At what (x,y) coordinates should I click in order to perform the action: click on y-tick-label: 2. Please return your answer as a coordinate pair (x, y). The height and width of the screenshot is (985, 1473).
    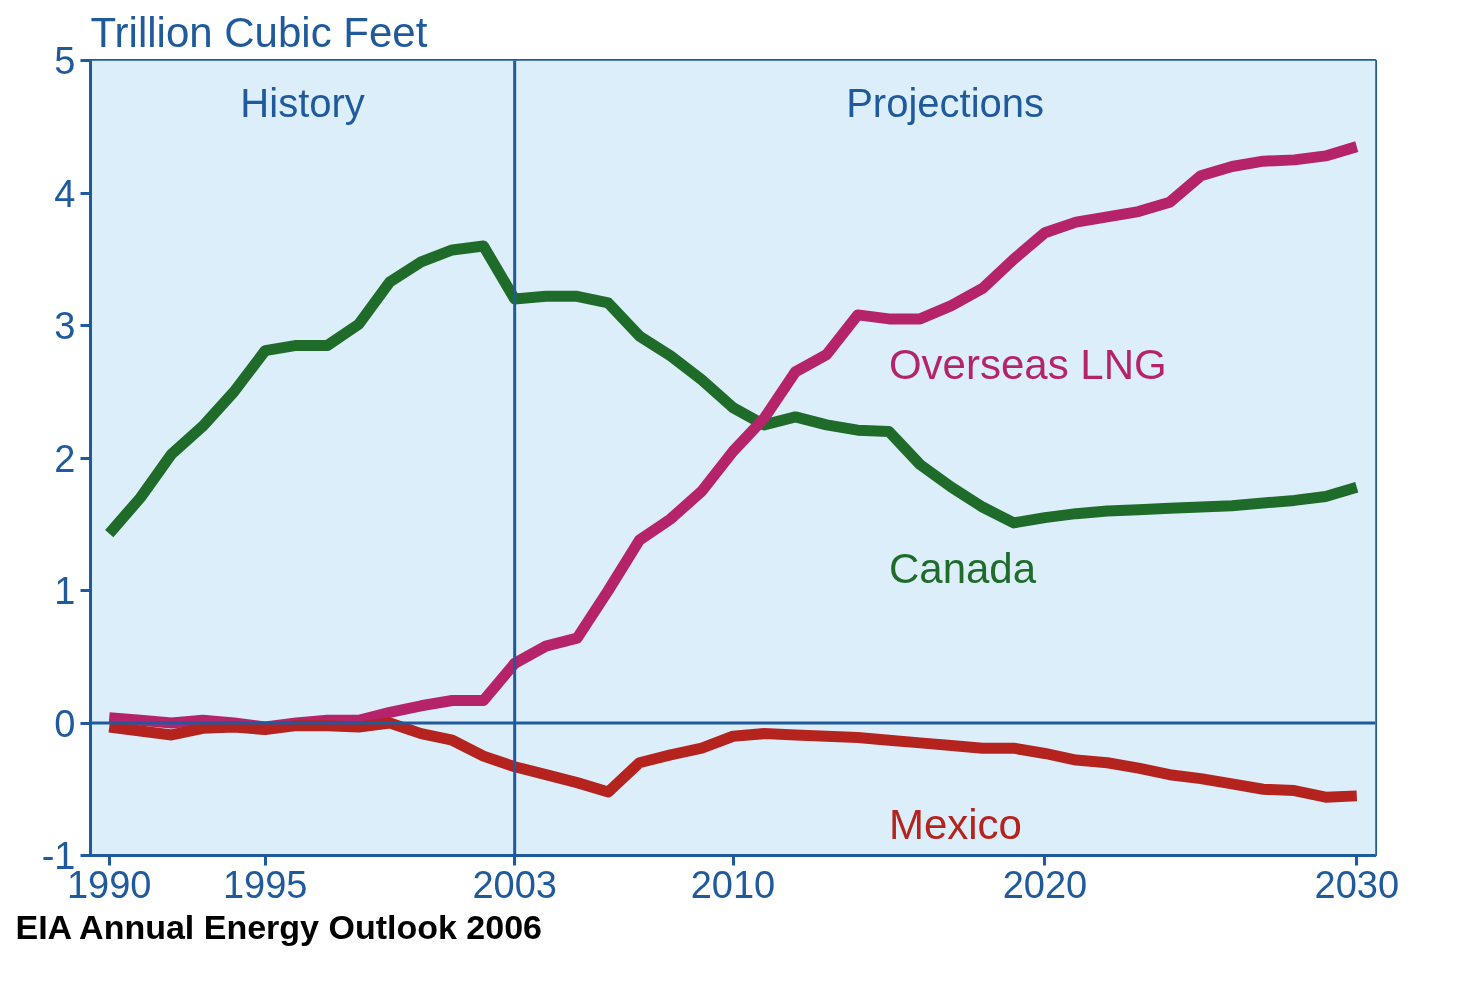
    Looking at the image, I should click on (65, 458).